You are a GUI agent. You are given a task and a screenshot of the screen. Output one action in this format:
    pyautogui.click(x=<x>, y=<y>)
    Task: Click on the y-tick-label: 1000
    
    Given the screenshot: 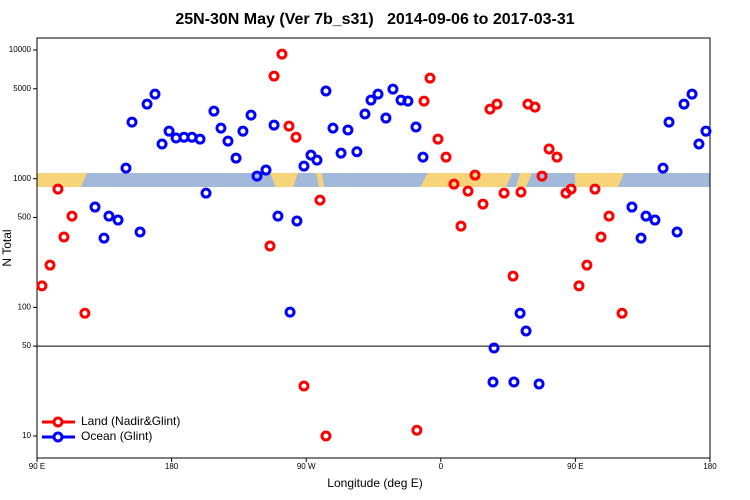 What is the action you would take?
    pyautogui.click(x=22, y=178)
    